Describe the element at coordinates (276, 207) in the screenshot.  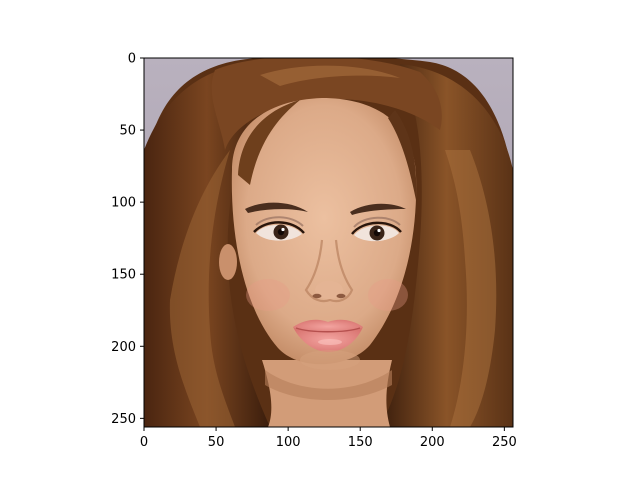
I see `left-eyebrow` at that location.